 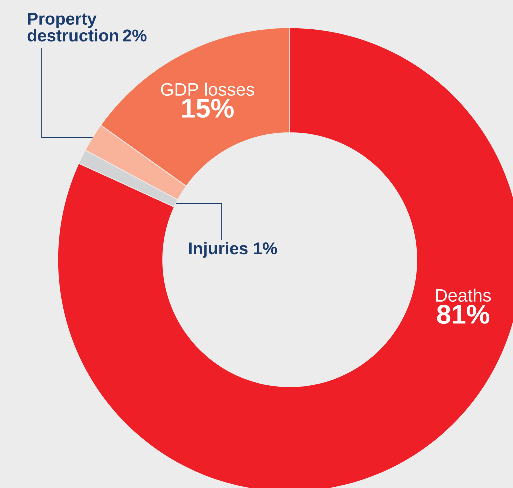 I want to click on slice-label: Deaths, so click(x=464, y=295).